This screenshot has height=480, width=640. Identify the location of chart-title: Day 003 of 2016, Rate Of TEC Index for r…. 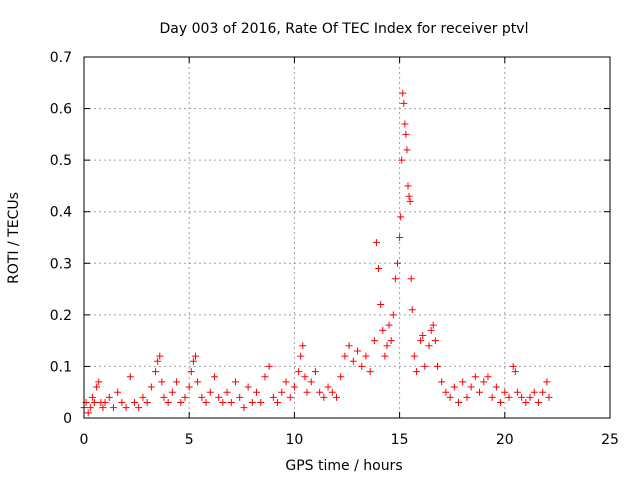
(344, 29).